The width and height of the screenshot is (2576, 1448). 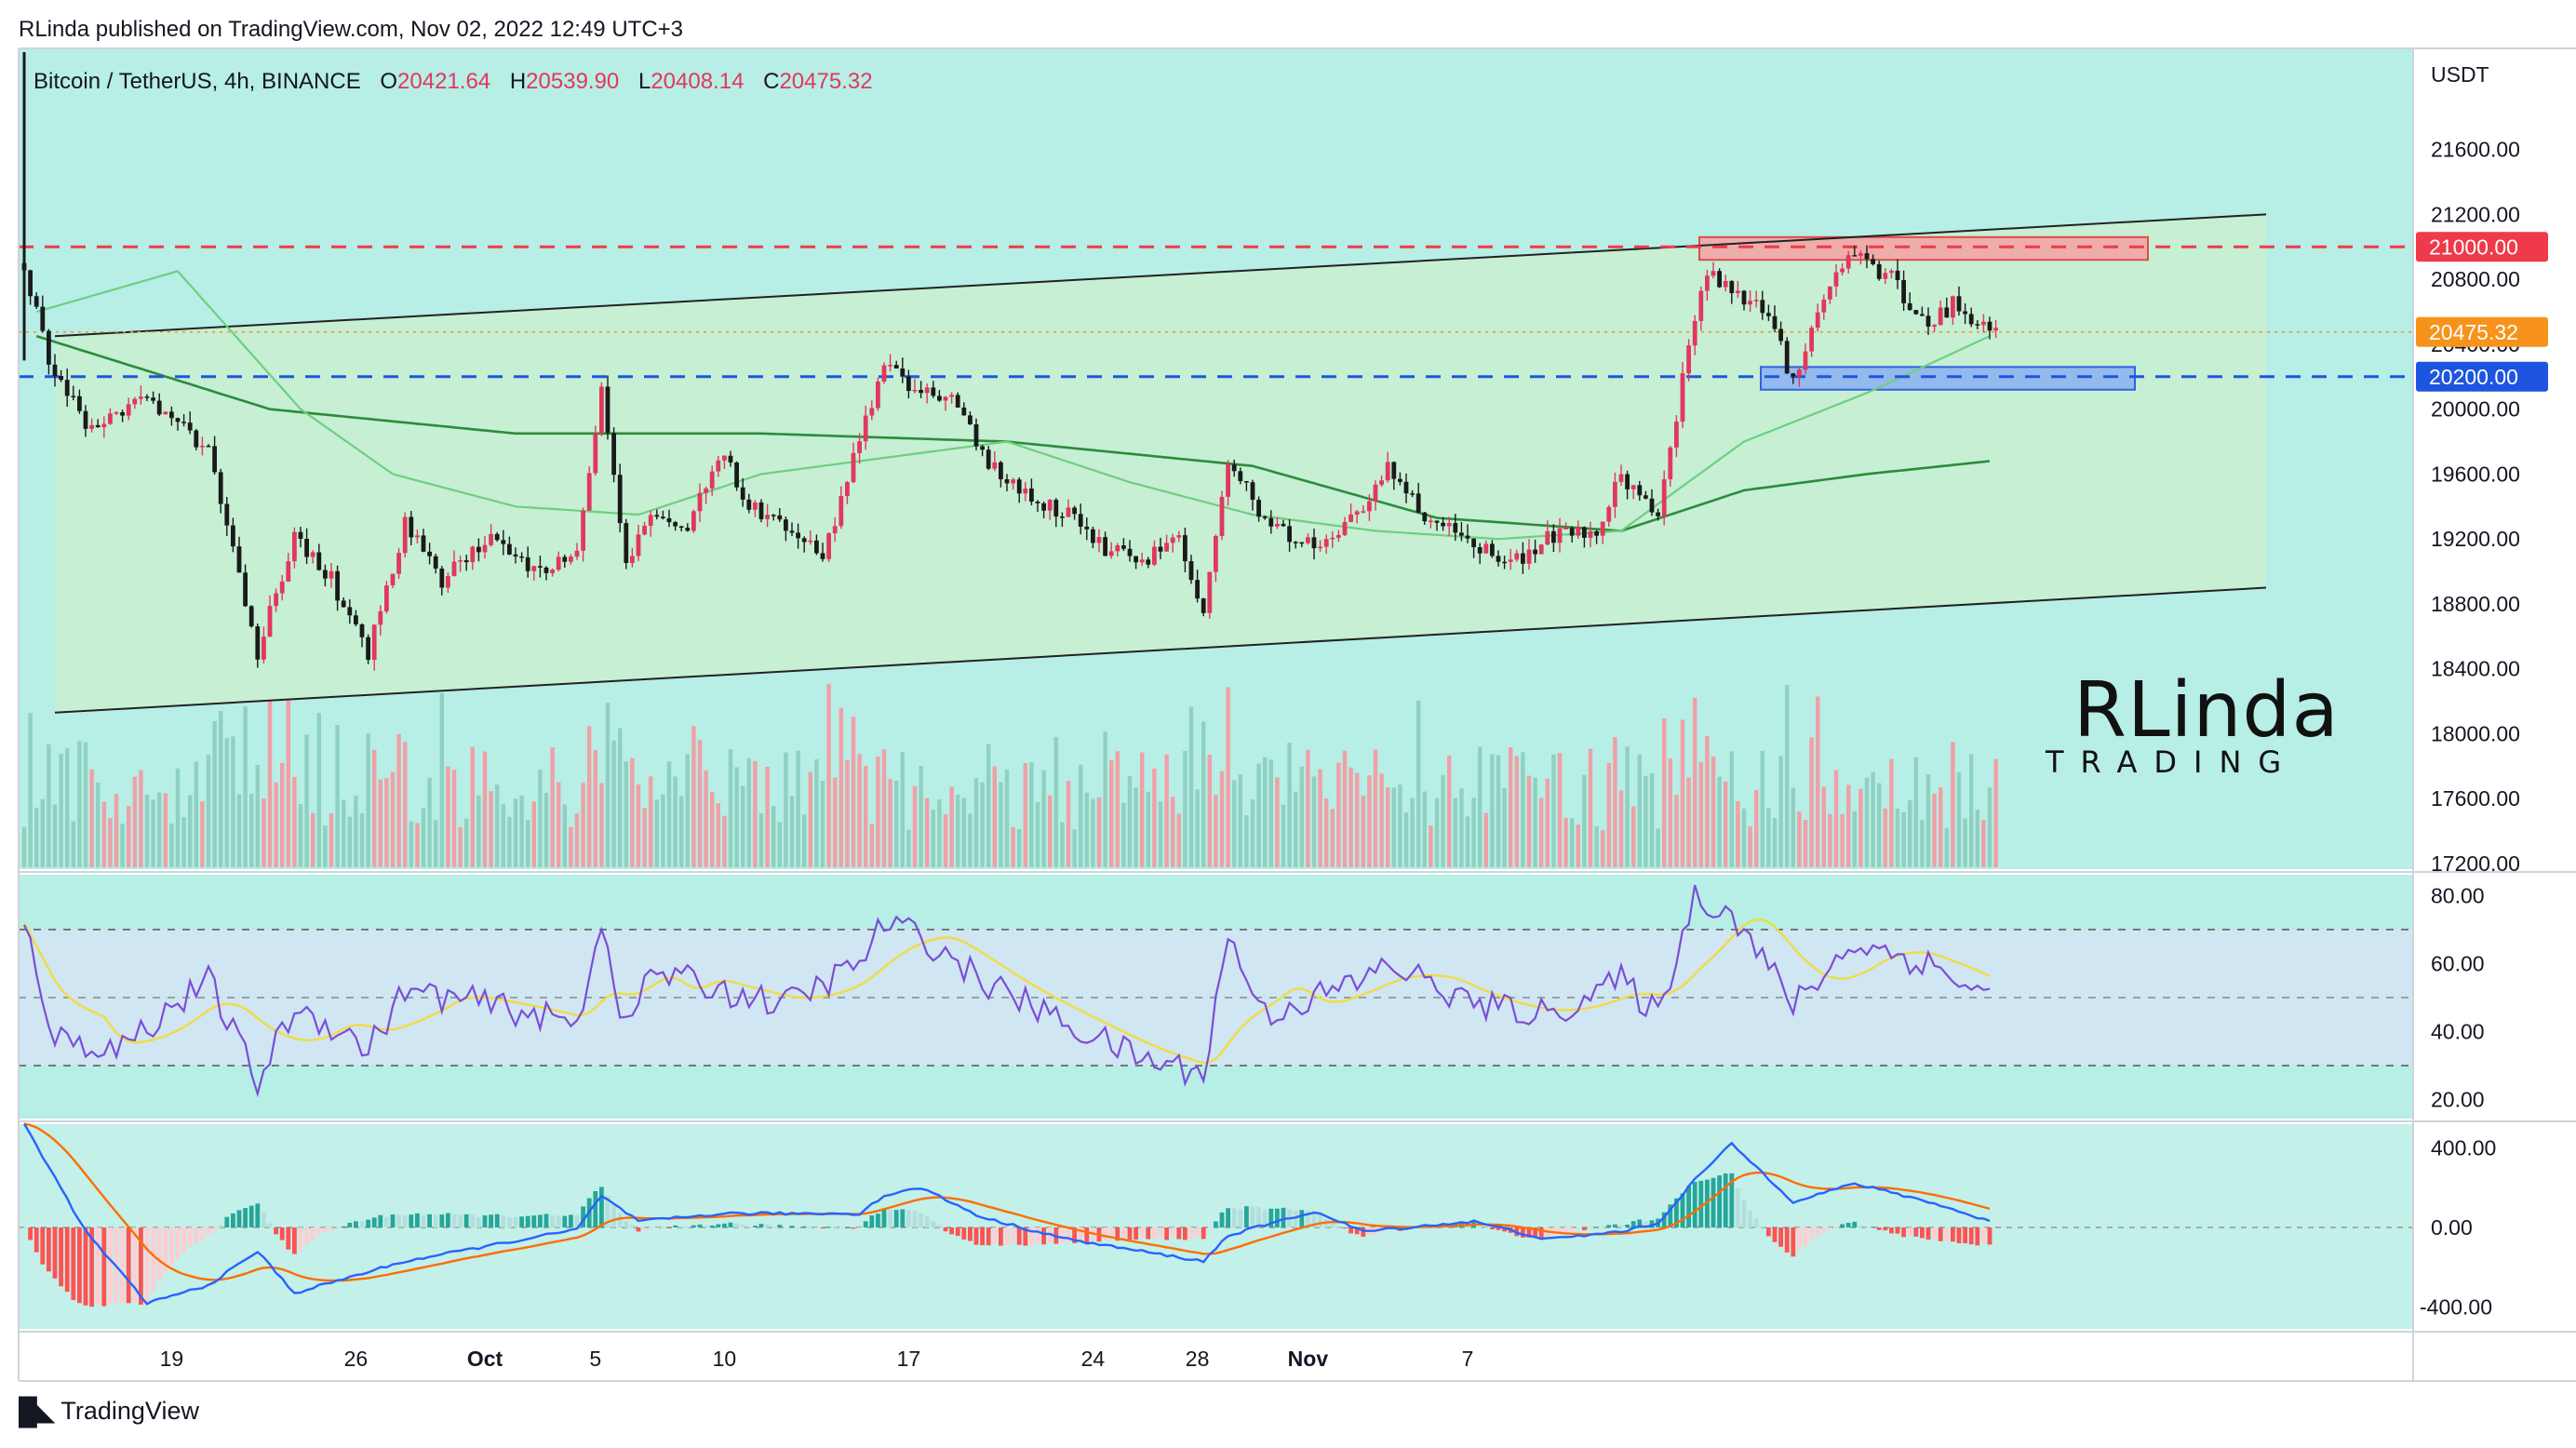 What do you see at coordinates (2458, 1032) in the screenshot?
I see `rsi-tick-label: 40.00` at bounding box center [2458, 1032].